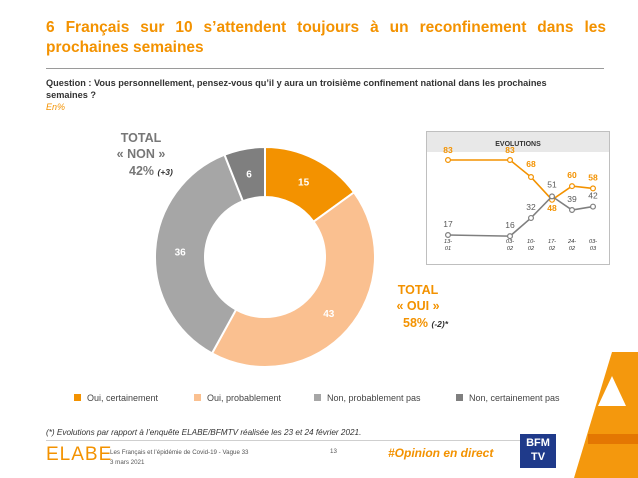  I want to click on evolution-line-non, so click(520, 216).